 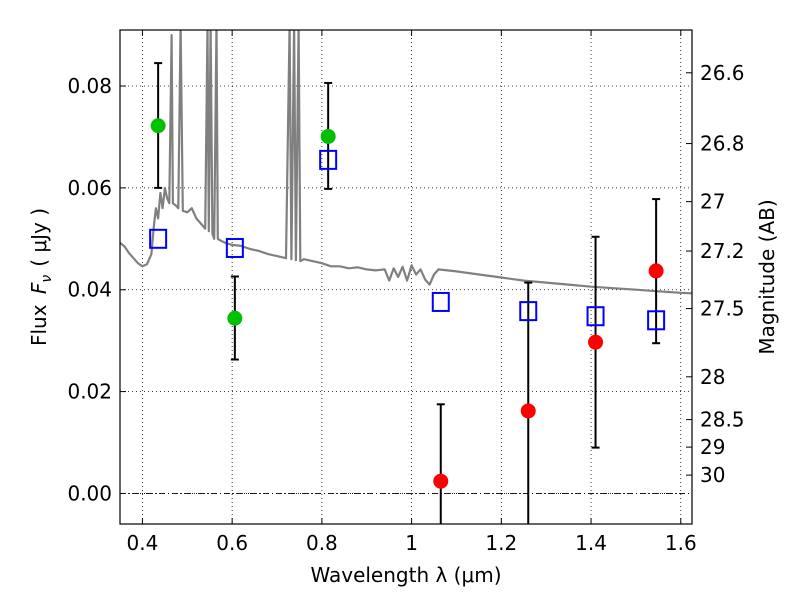 What do you see at coordinates (722, 420) in the screenshot?
I see `y2-tick-label: 28.5` at bounding box center [722, 420].